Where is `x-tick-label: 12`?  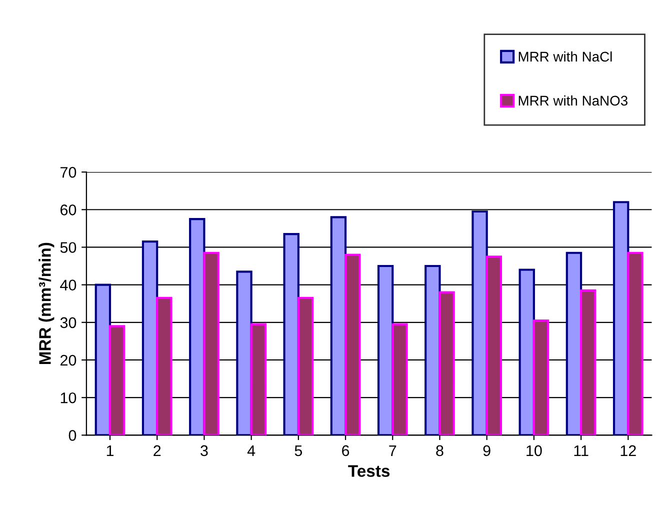 x-tick-label: 12 is located at coordinates (628, 450).